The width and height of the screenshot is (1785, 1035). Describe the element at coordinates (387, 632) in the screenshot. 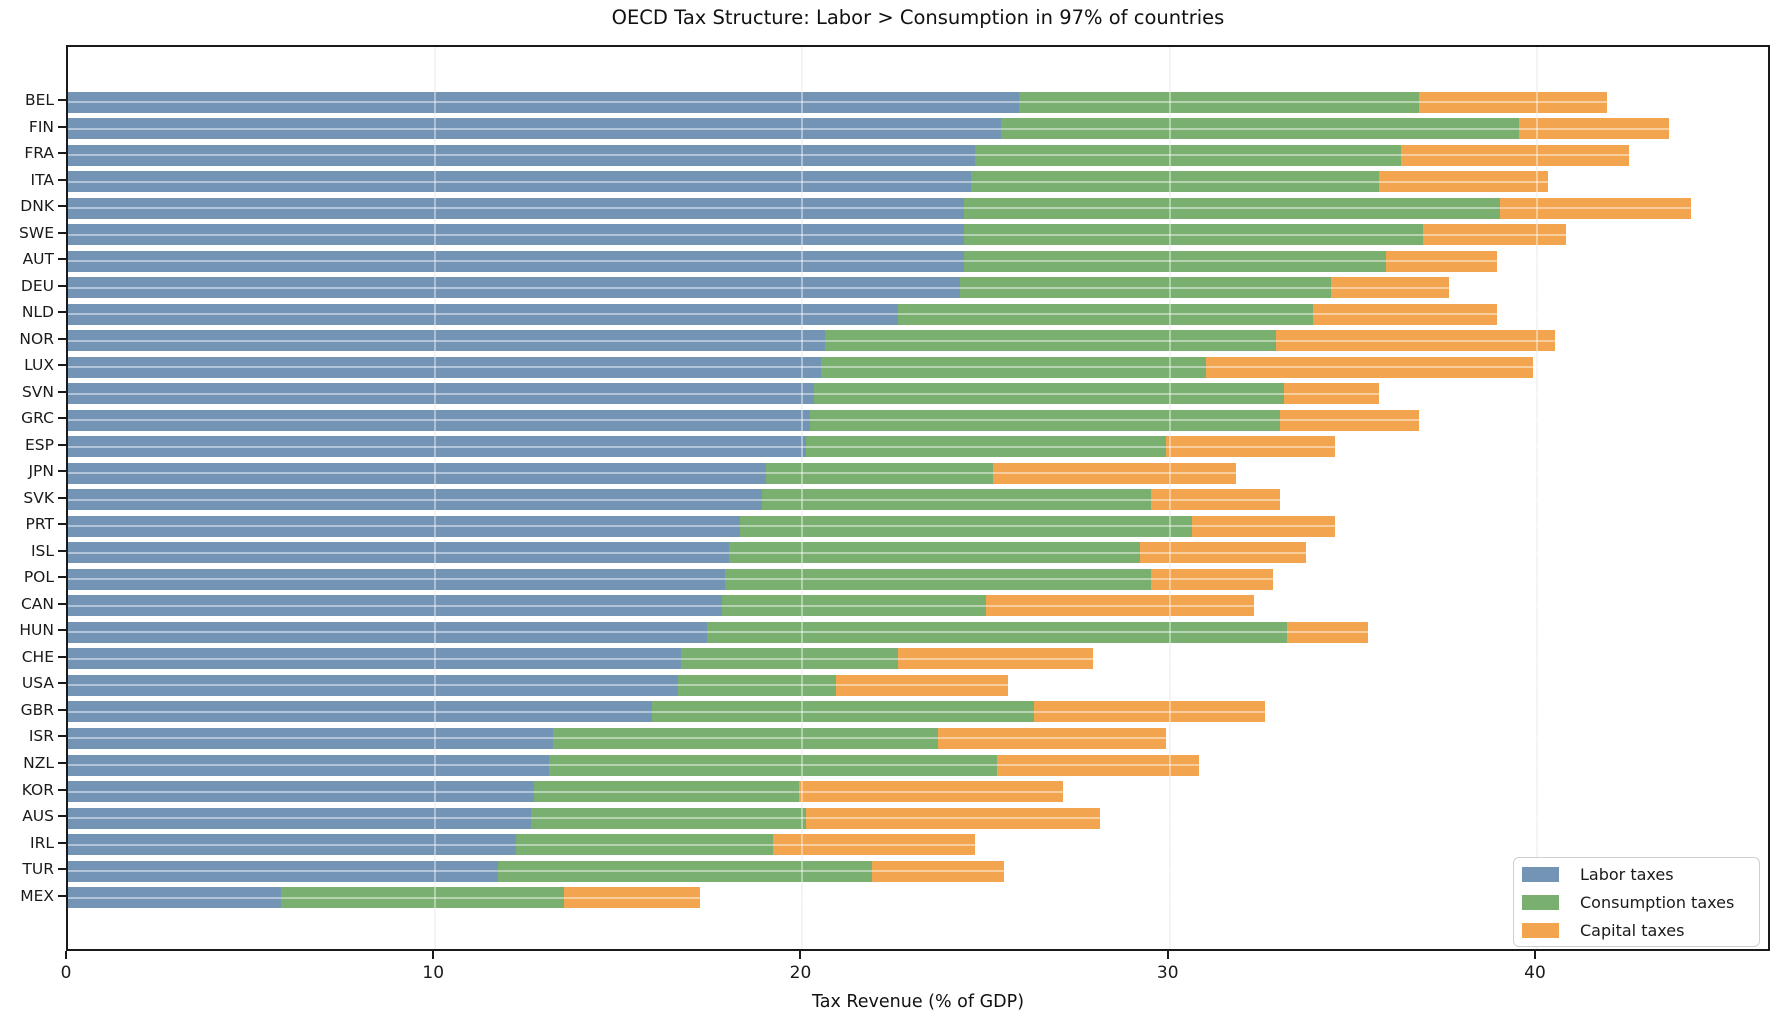

I see `bar-segment-hun-labor` at that location.